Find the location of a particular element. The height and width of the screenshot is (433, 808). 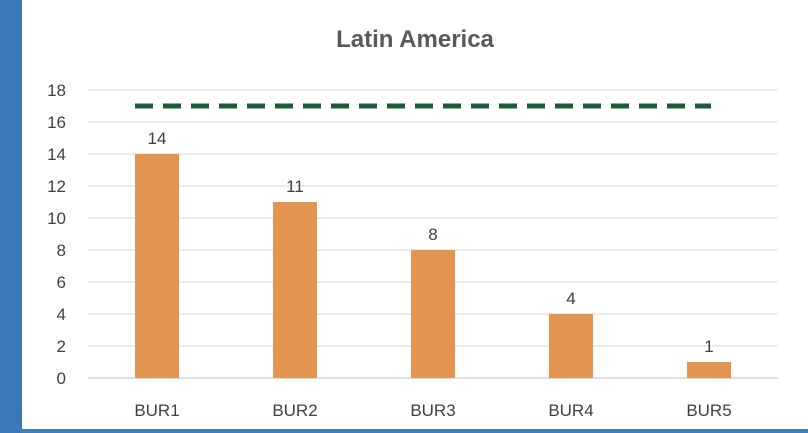

y-axis-ticks: 0 2 4 6 8 10 12 14 16 18 is located at coordinates (56, 234).